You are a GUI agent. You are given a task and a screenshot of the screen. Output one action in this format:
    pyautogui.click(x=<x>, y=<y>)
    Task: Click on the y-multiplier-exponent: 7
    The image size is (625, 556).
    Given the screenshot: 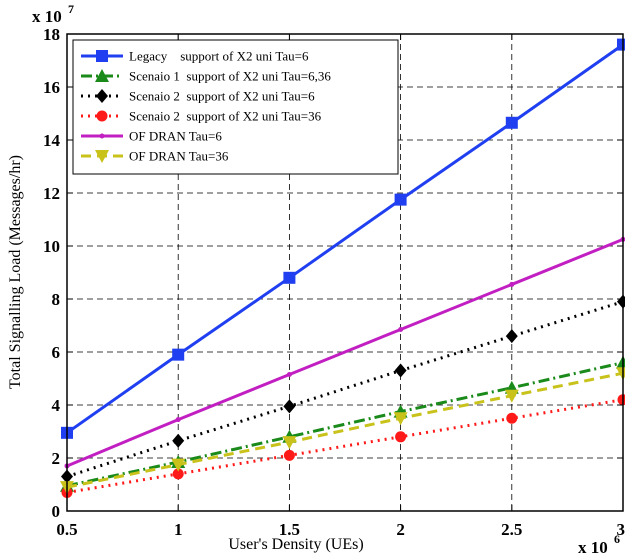 What is the action you would take?
    pyautogui.click(x=71, y=9)
    